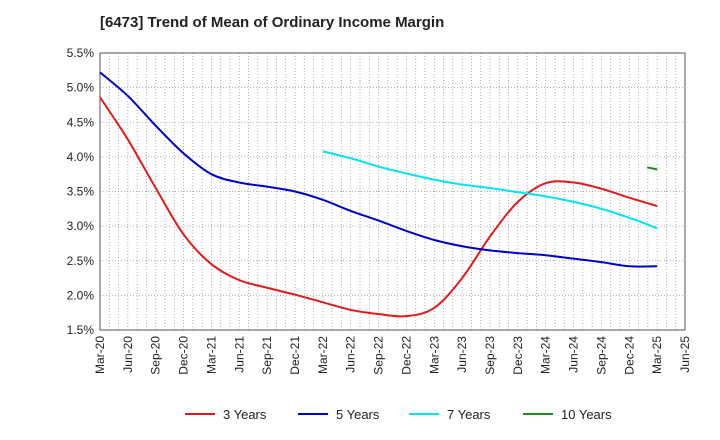 The image size is (720, 440). Describe the element at coordinates (81, 88) in the screenshot. I see `y-tick-label: 5.0%` at that location.